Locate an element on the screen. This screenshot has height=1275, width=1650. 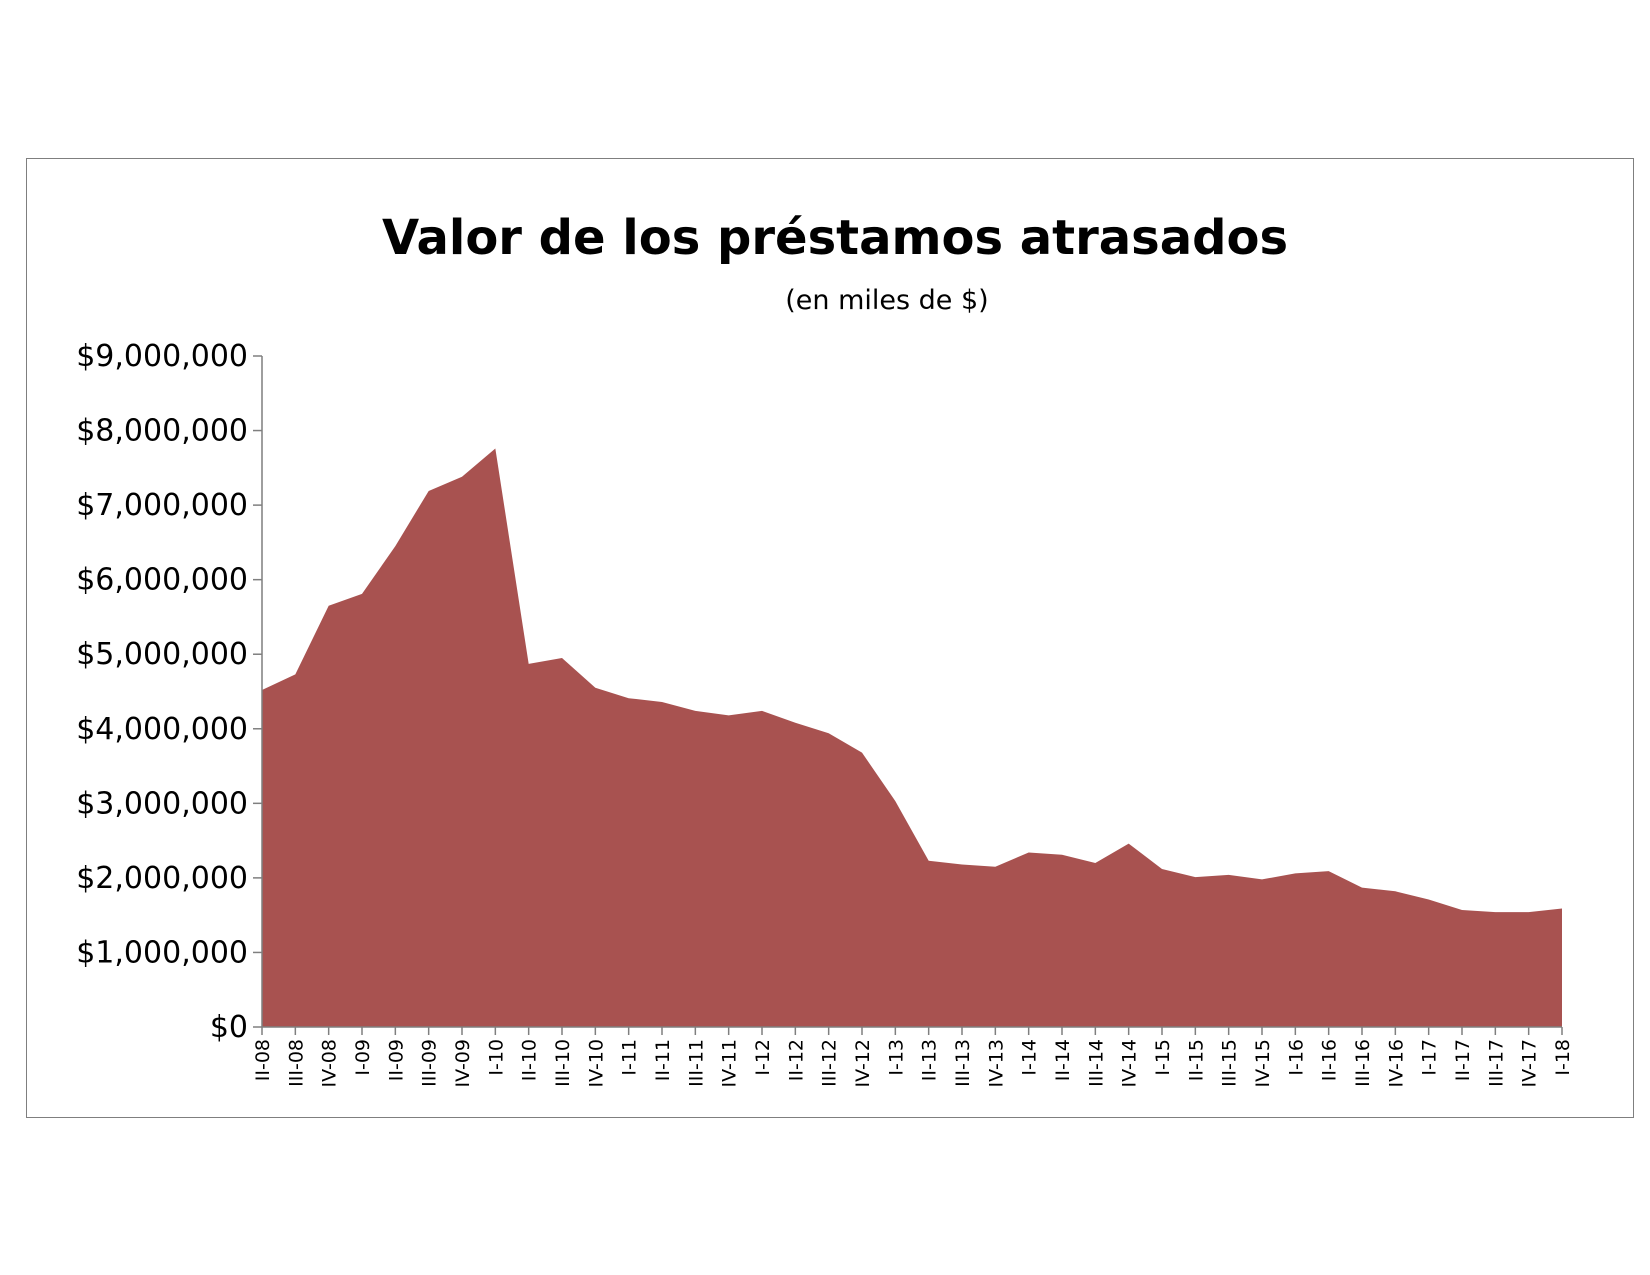
chart-subtitle: (en miles de $) is located at coordinates (886, 300).